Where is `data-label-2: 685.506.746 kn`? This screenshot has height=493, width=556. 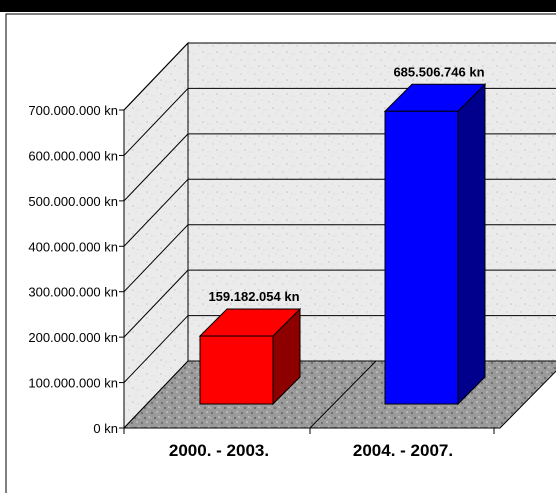
data-label-2: 685.506.746 kn is located at coordinates (438, 71).